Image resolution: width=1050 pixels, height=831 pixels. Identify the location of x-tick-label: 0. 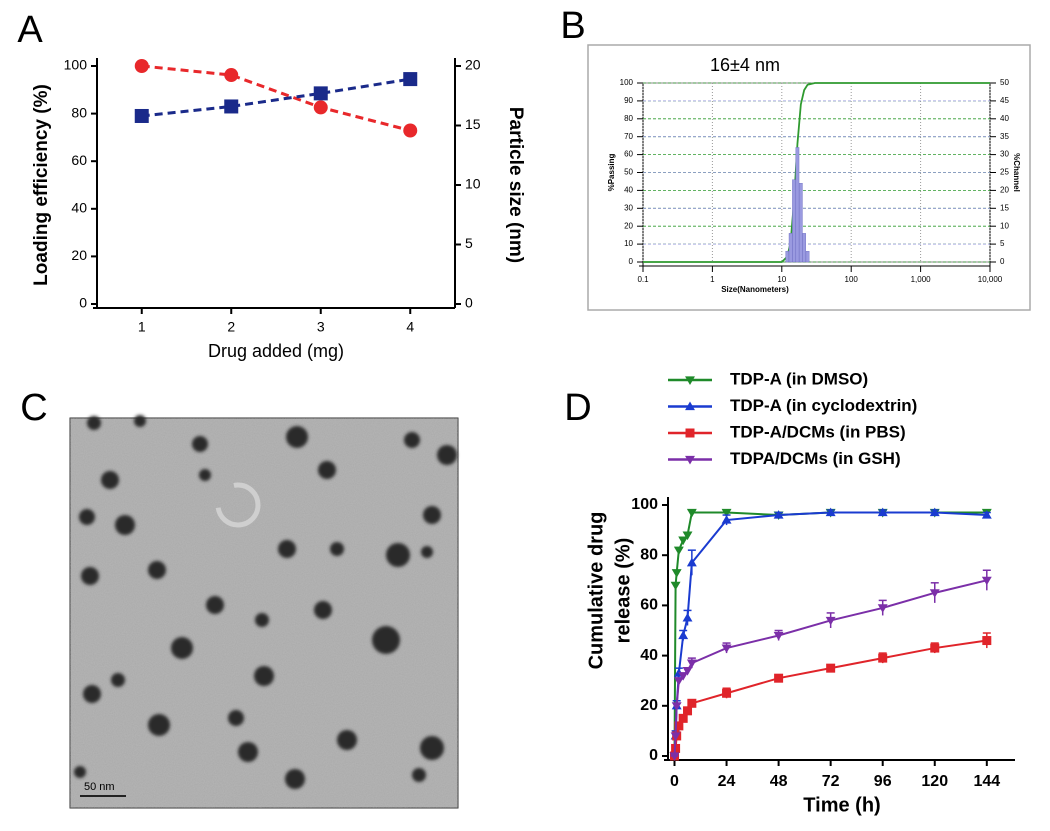
(674, 781).